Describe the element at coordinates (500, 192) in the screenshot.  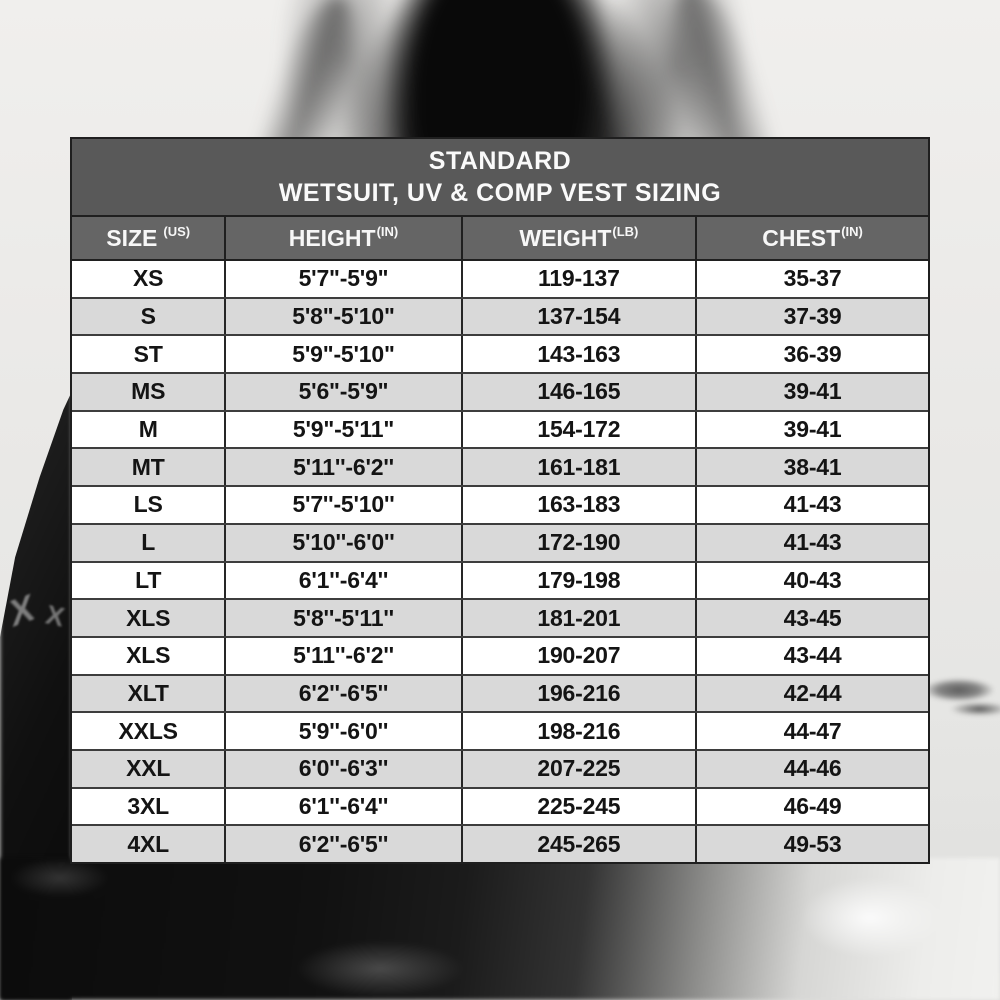
I see `table-subtitle: WETSUIT, UV & COMP VEST SIZING` at that location.